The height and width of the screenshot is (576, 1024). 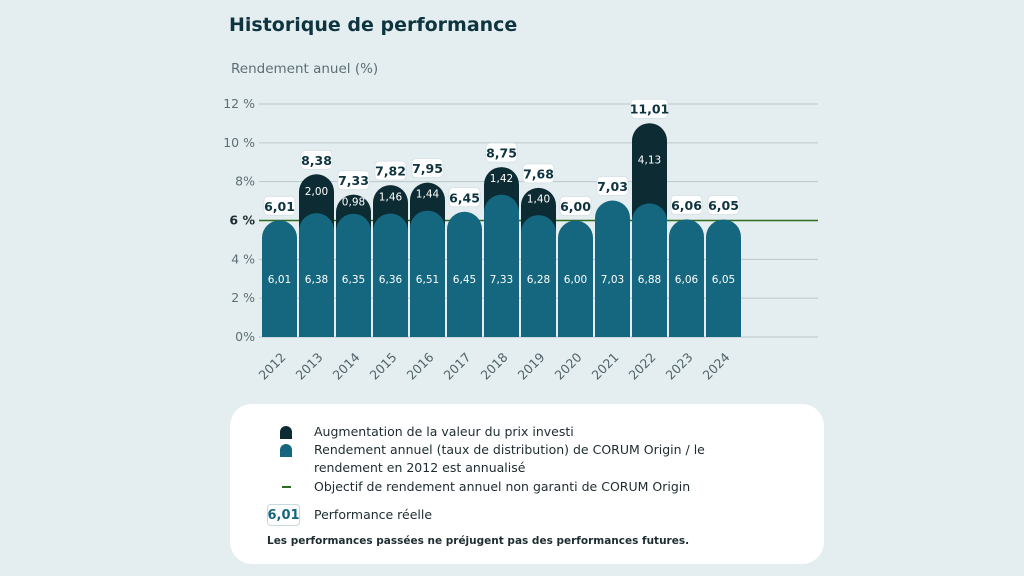 I want to click on x-tick-label: 2014, so click(x=346, y=365).